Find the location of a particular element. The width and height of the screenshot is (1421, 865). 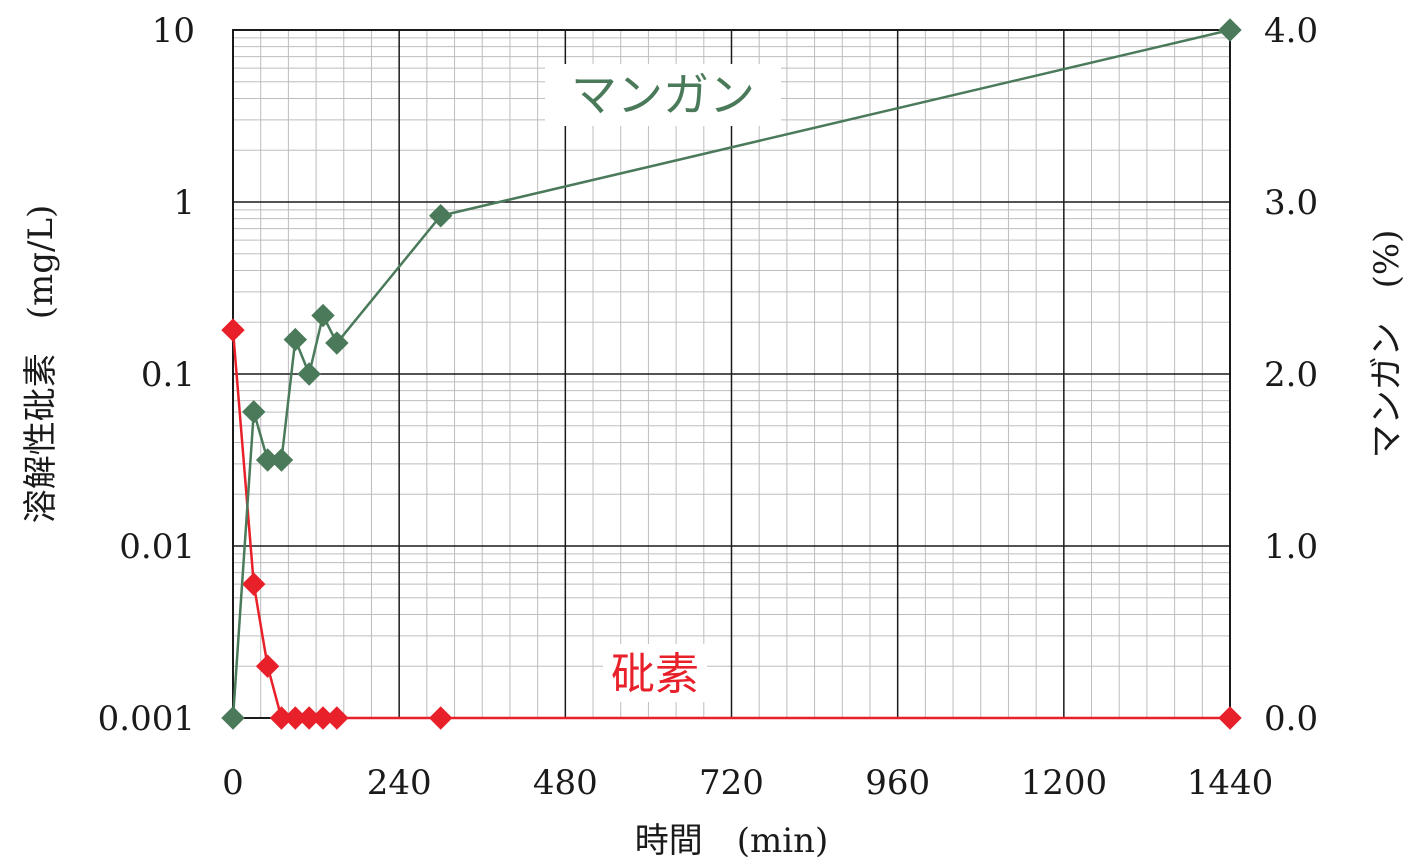

right-y-tick-label: 4.0 is located at coordinates (1291, 31).